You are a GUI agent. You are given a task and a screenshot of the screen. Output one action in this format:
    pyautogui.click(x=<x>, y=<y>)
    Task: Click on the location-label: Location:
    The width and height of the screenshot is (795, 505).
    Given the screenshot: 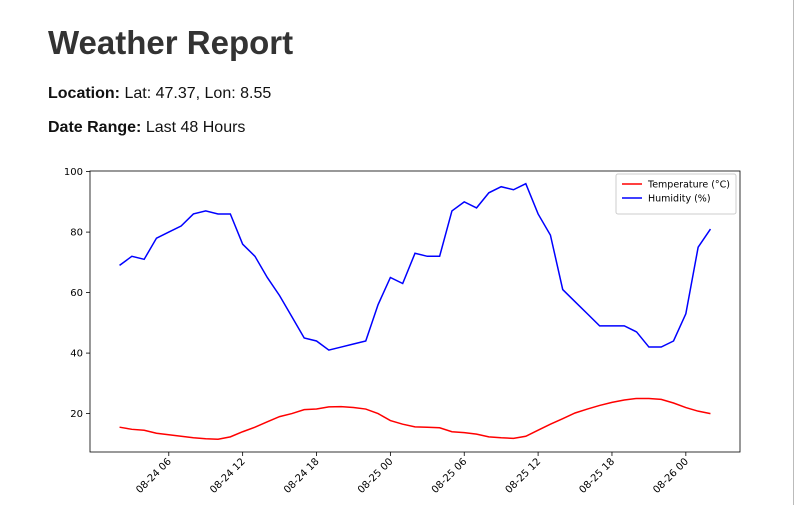 What is the action you would take?
    pyautogui.click(x=84, y=93)
    